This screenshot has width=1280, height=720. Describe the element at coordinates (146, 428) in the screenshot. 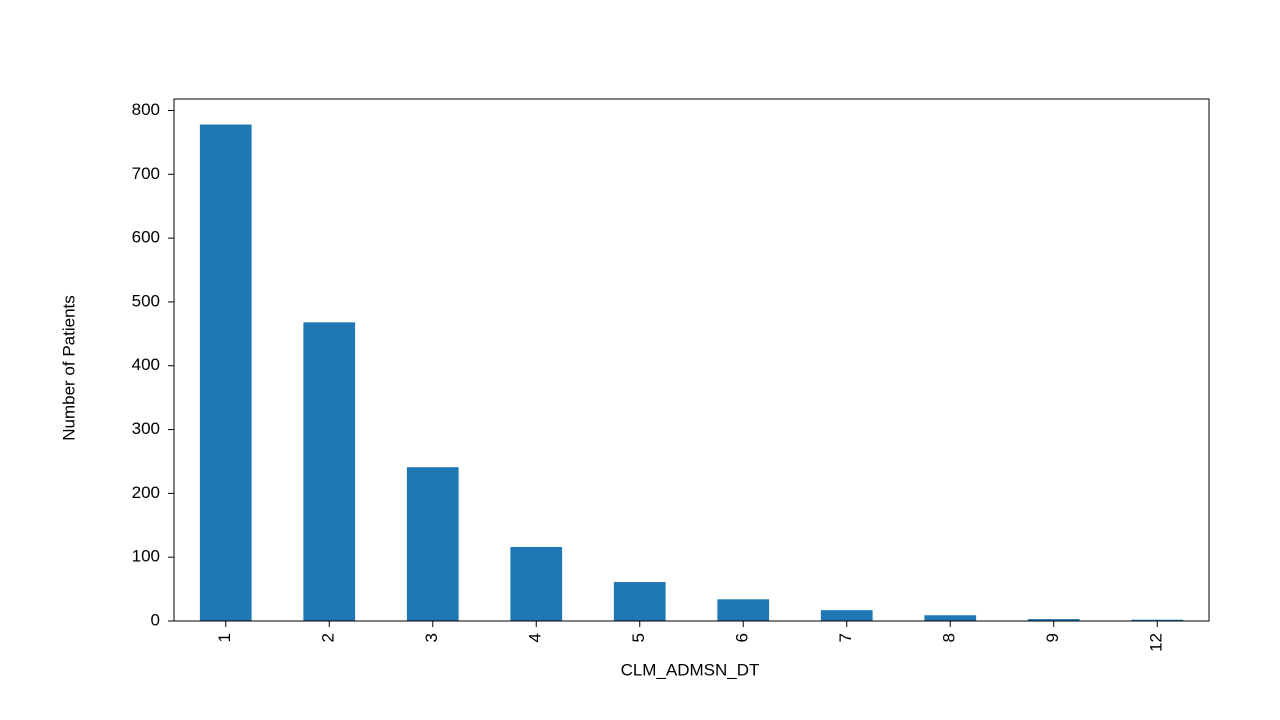

I see `y-tick-label: 300` at that location.